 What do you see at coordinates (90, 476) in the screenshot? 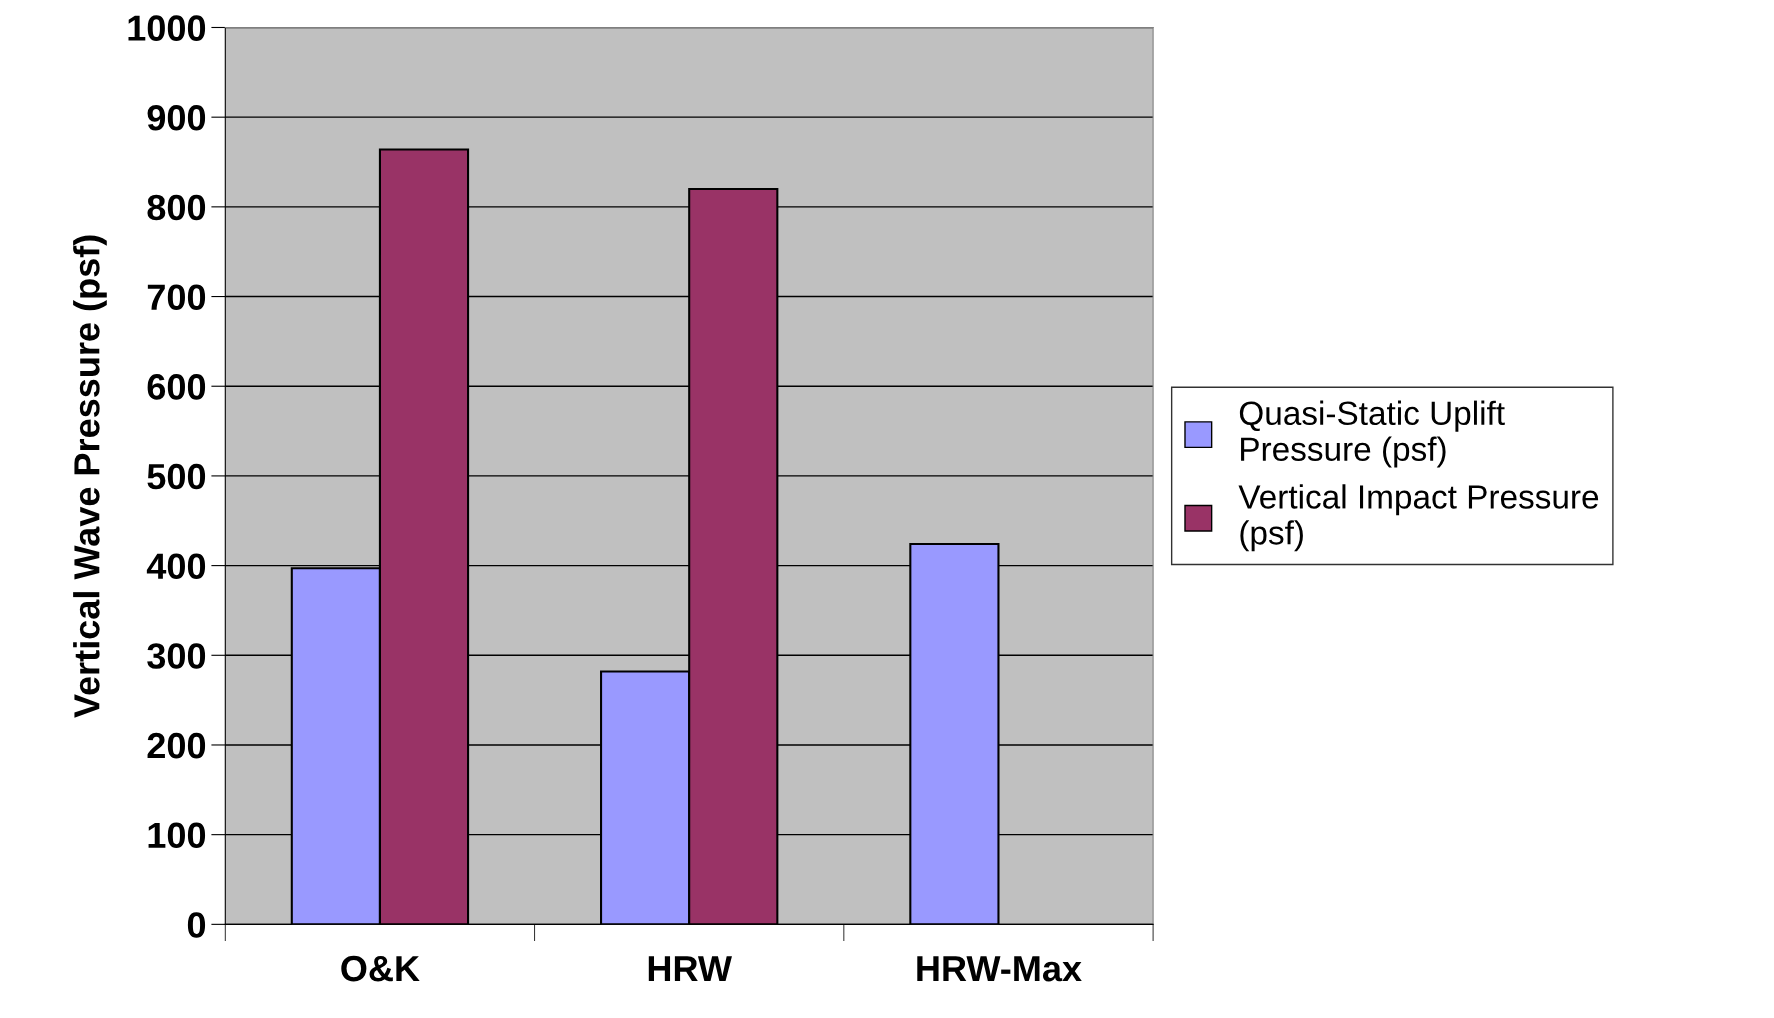
I see `y-axis-title: Vertical Wave Pressure (psf)` at bounding box center [90, 476].